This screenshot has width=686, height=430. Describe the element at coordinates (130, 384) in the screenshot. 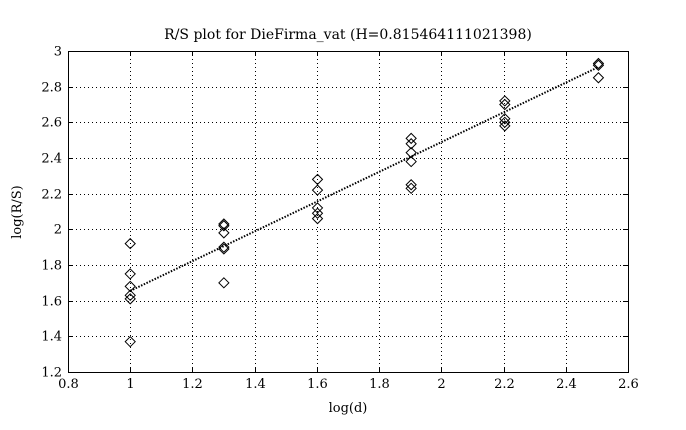

I see `x-tick-label: 1` at that location.